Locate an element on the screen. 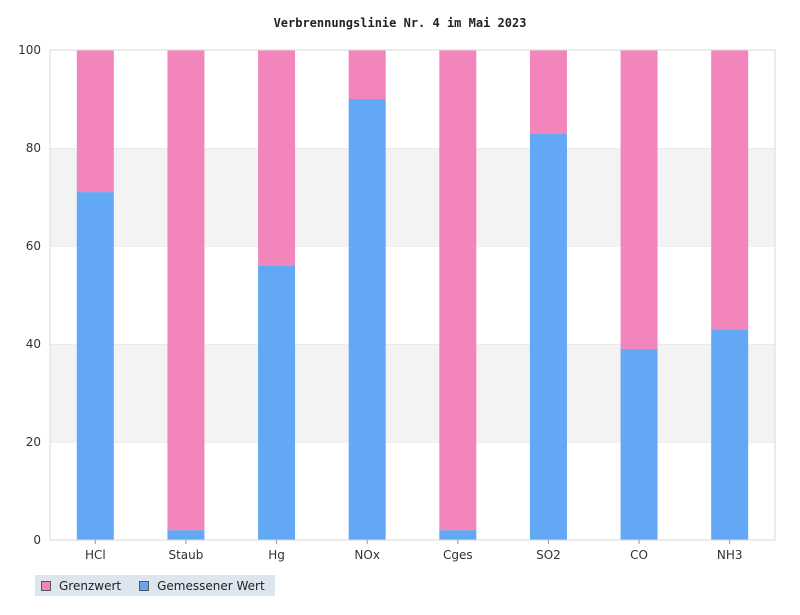 The width and height of the screenshot is (800, 615). y-axis: 0 20 40 60 80 100 is located at coordinates (29, 295).